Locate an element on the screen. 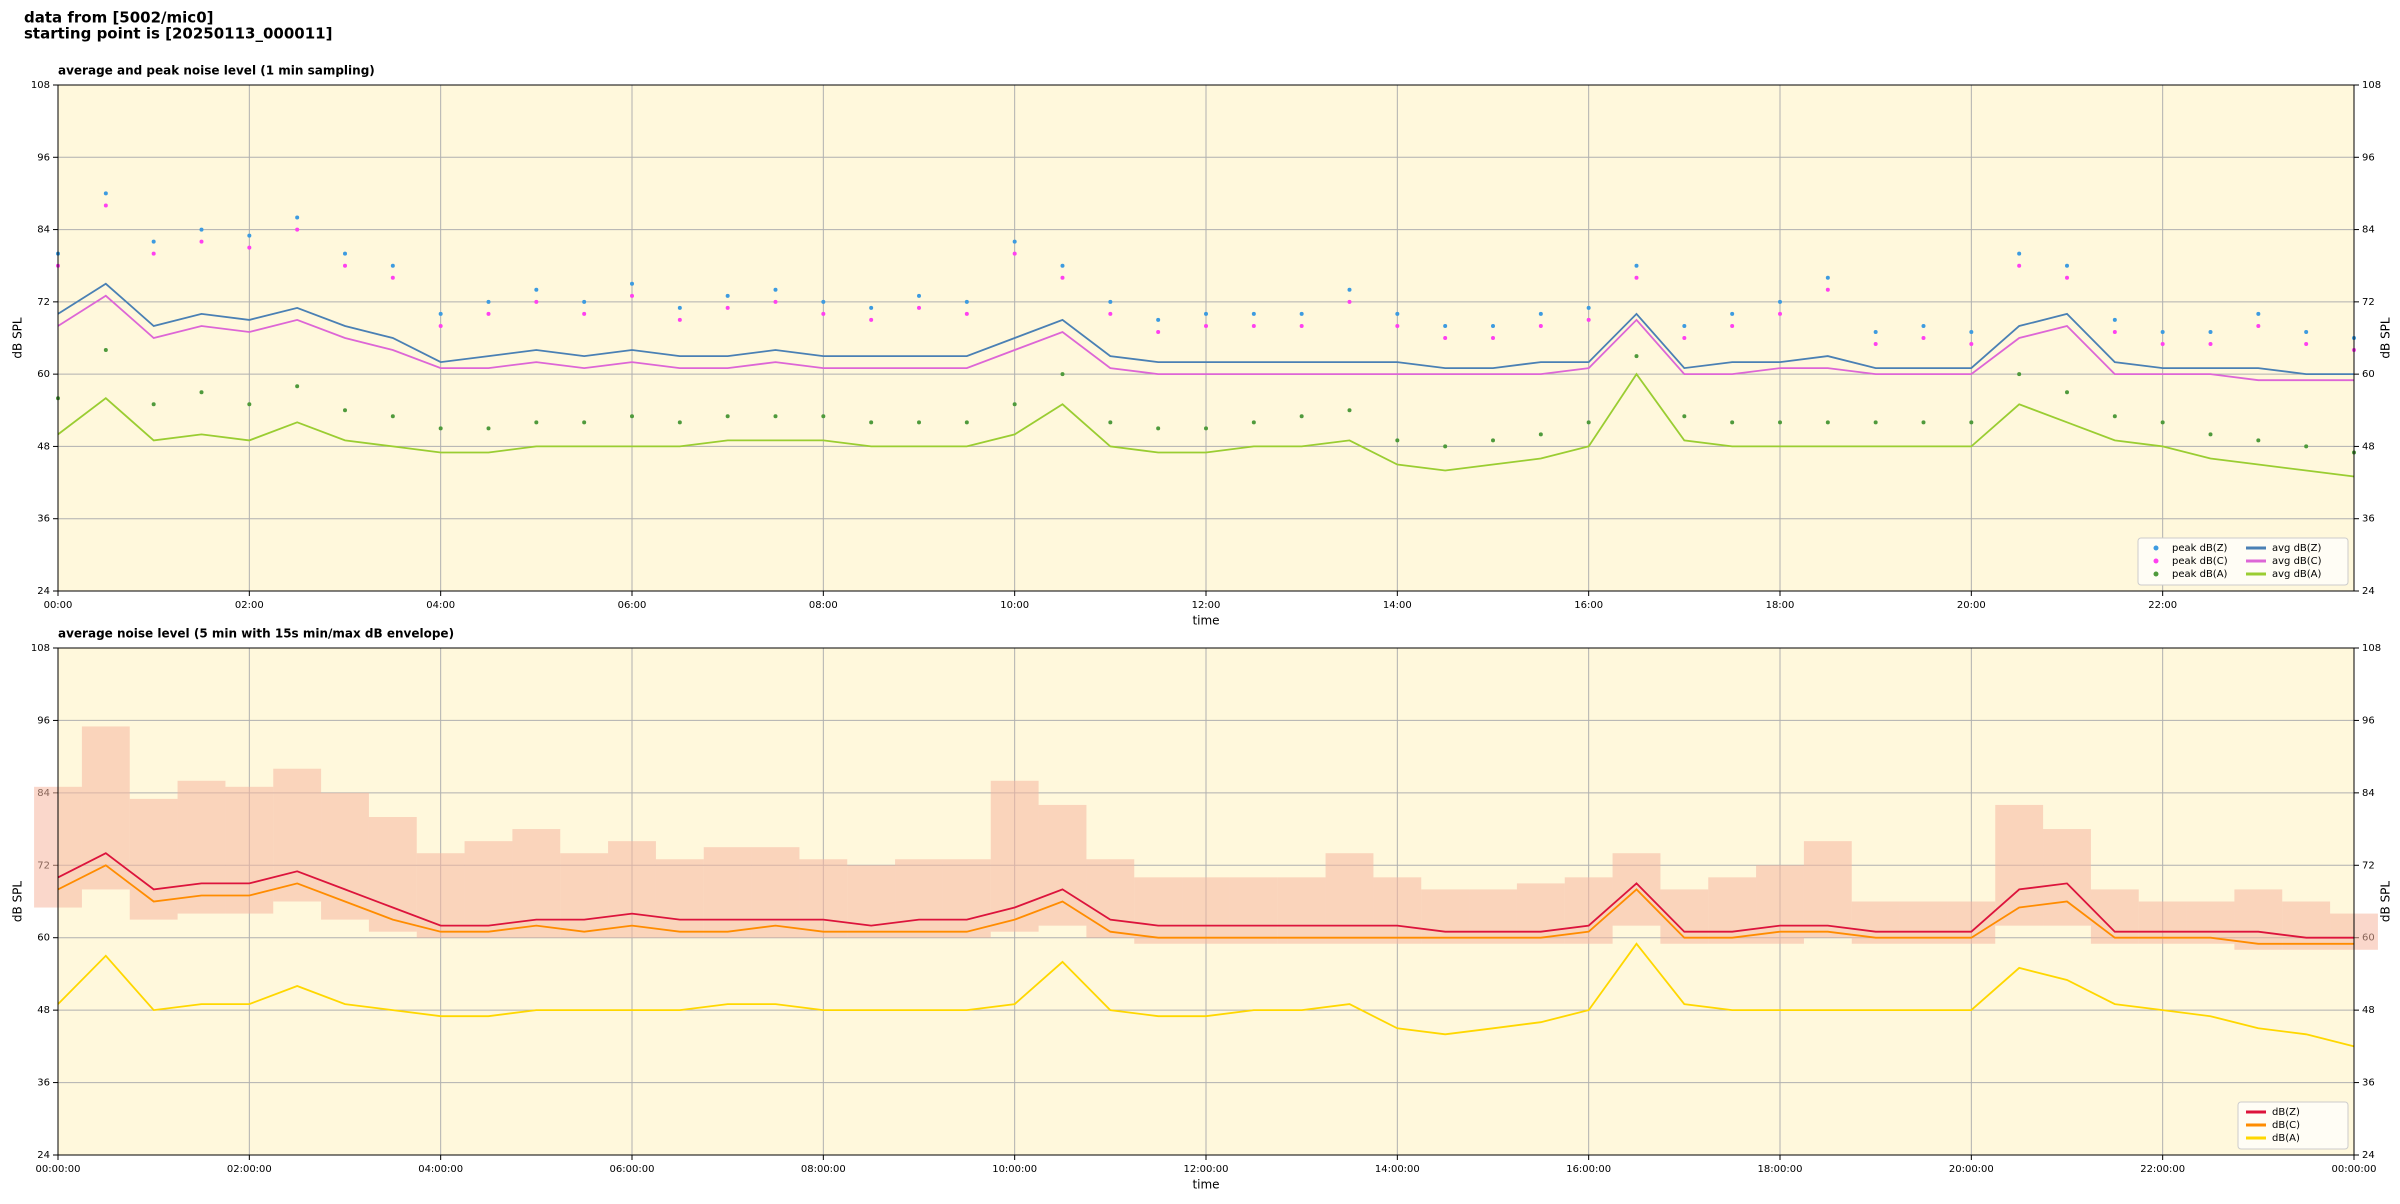  y-tick-label: 96 is located at coordinates (43, 720).